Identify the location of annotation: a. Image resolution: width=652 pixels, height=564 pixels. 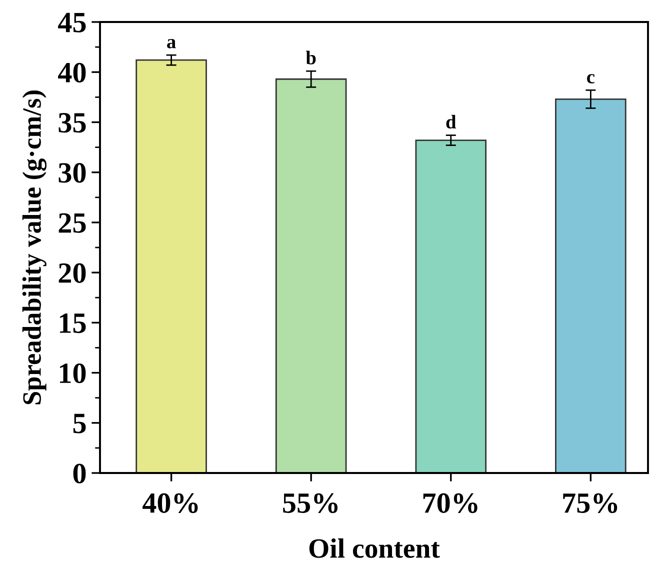
(171, 43).